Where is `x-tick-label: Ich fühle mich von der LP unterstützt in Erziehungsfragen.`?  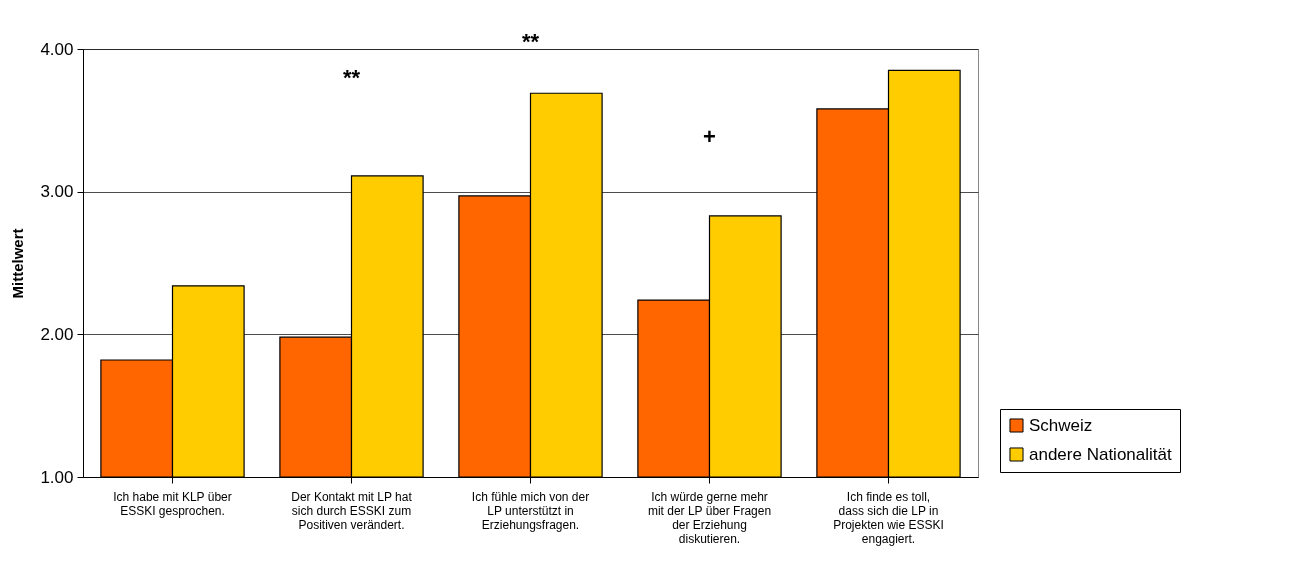
x-tick-label: Ich fühle mich von der LP unterstützt in Erziehungsfragen. is located at coordinates (530, 510).